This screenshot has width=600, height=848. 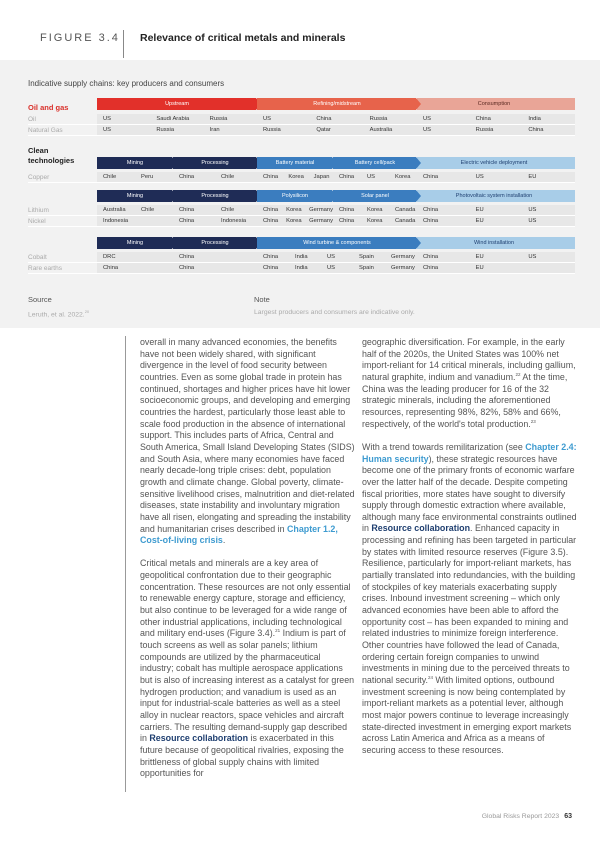 I want to click on stage-cell-group: US Russia Iran, so click(x=177, y=130).